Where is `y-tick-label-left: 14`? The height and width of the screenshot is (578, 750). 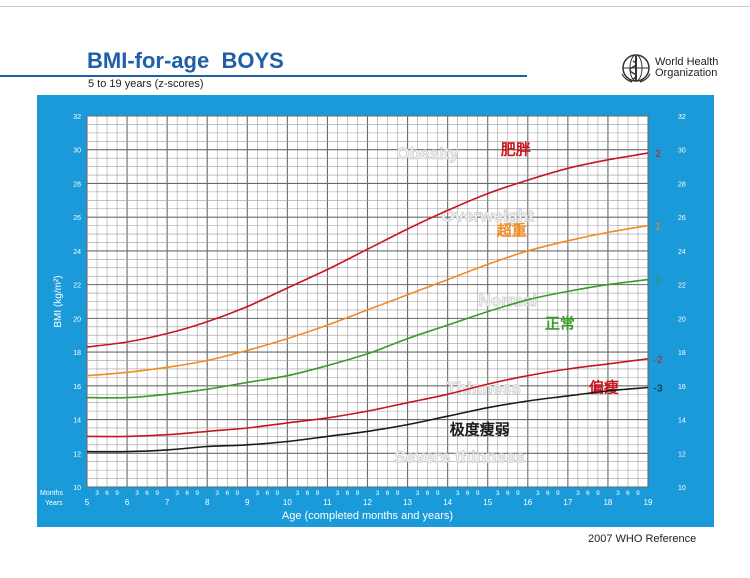
y-tick-label-left: 14 is located at coordinates (77, 421).